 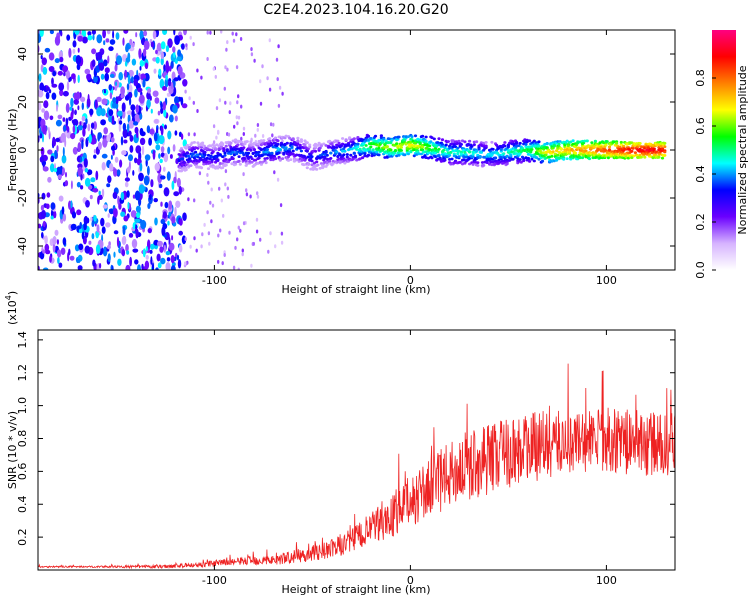 I want to click on x-tick-label: 100, so click(x=606, y=580).